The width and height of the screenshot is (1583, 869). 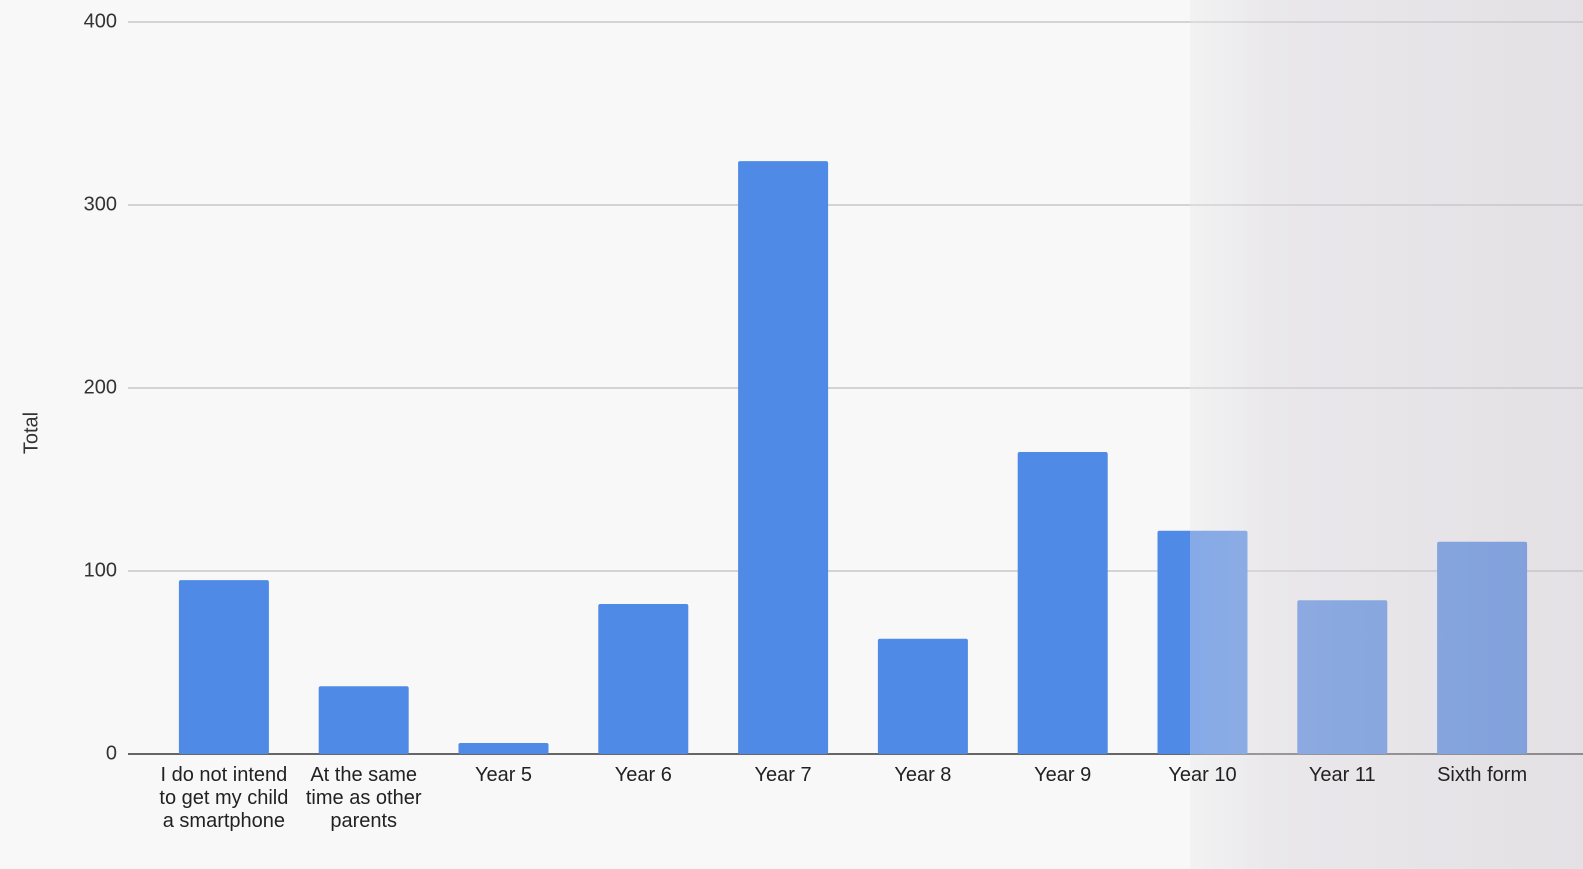 I want to click on x-tick-label: Year 11, so click(x=1342, y=775).